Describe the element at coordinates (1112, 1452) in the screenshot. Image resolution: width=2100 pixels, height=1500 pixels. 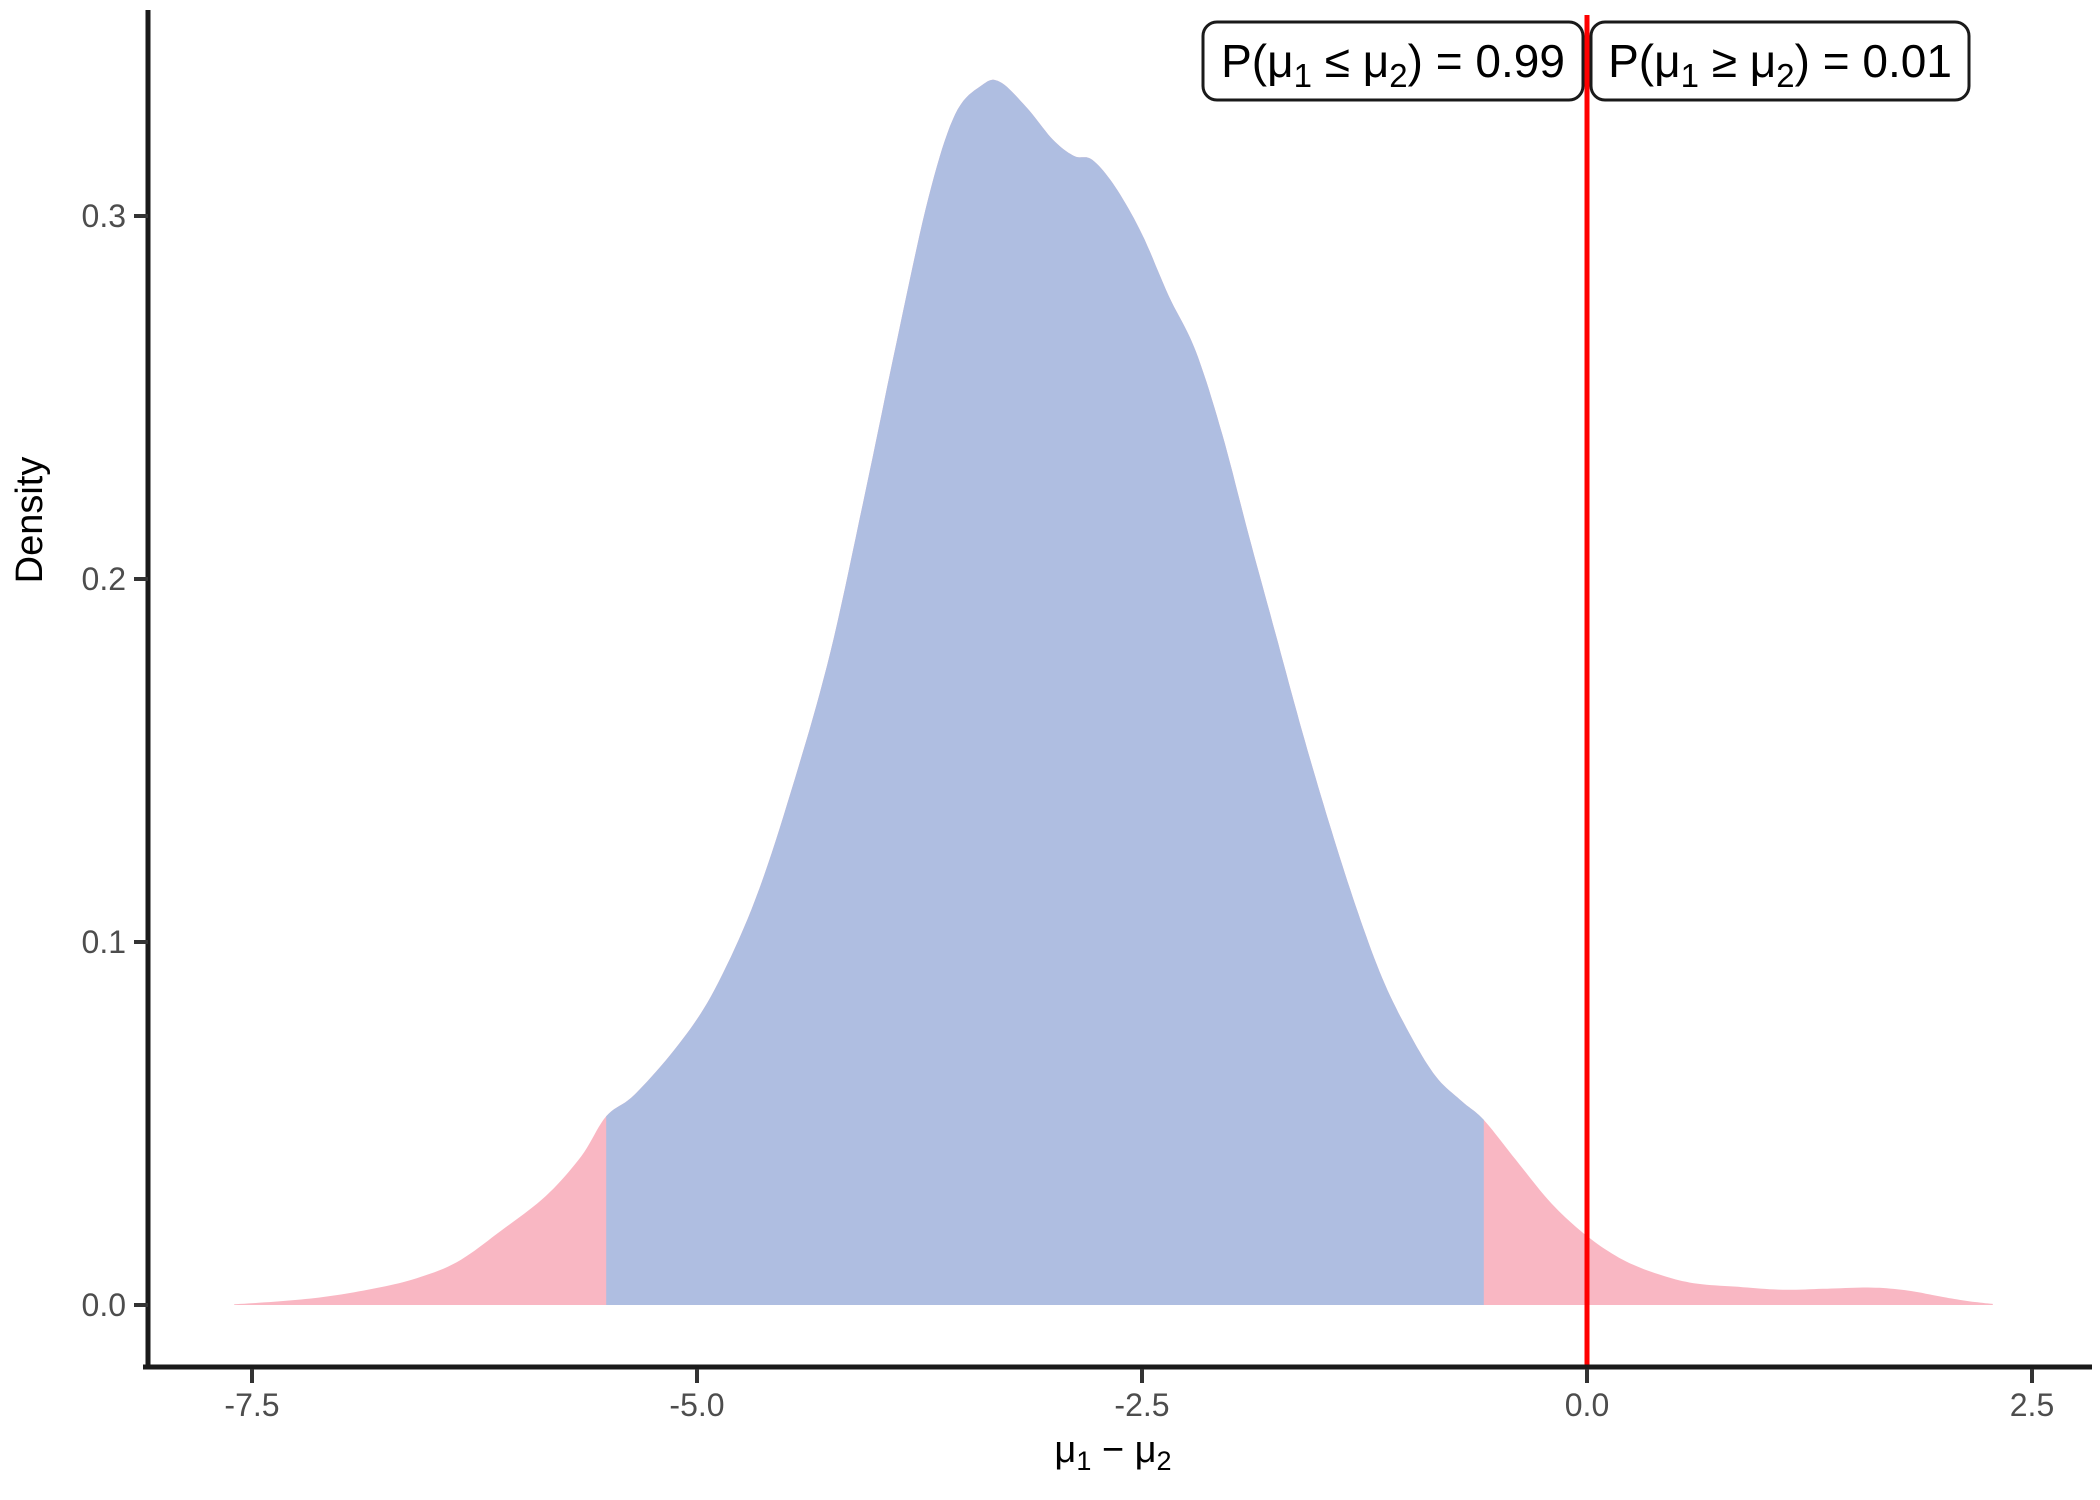
I see `x-axis-title: μ1 − μ2` at that location.